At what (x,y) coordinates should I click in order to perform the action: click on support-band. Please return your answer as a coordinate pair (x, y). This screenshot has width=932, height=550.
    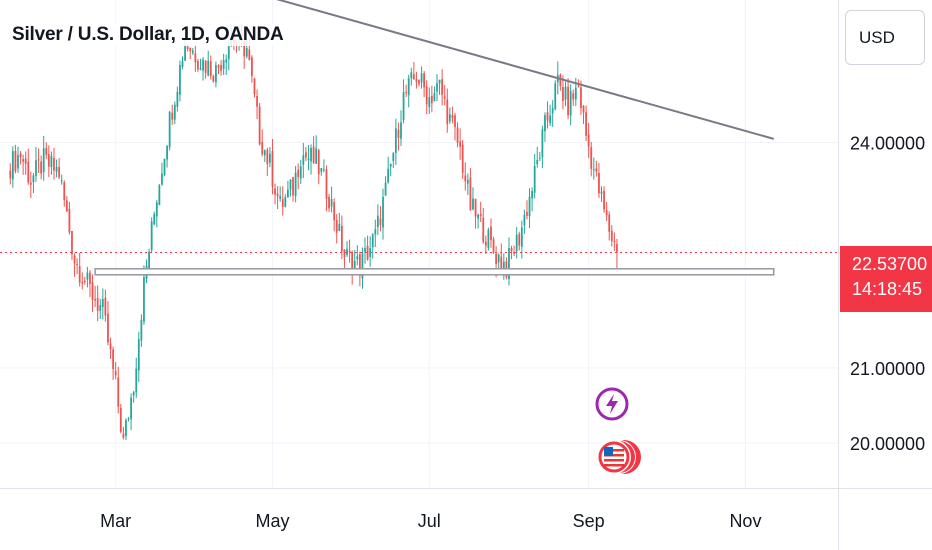
    Looking at the image, I should click on (434, 272).